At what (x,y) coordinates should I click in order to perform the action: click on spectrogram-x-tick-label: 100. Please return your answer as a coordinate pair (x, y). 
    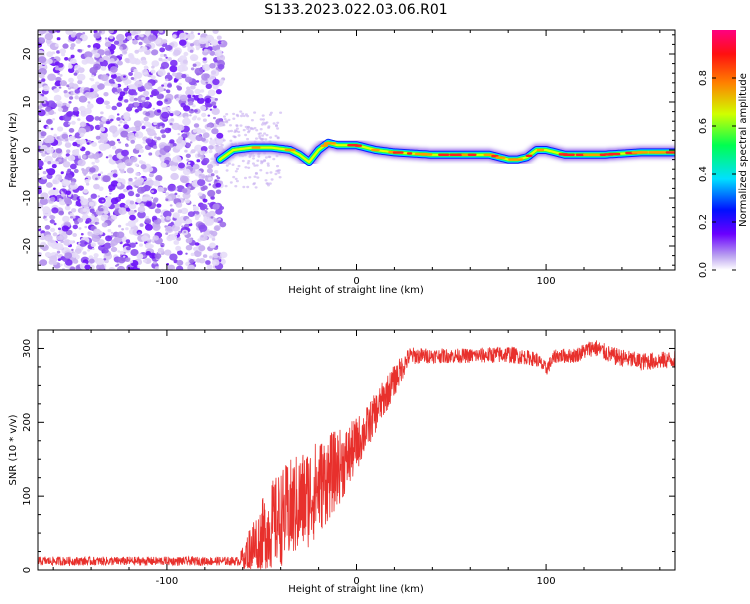
    Looking at the image, I should click on (546, 281).